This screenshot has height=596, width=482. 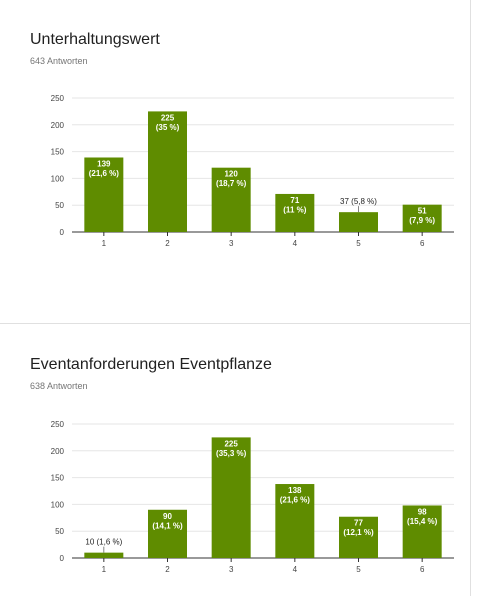 What do you see at coordinates (422, 521) in the screenshot?
I see `data-label: (15,4 %)` at bounding box center [422, 521].